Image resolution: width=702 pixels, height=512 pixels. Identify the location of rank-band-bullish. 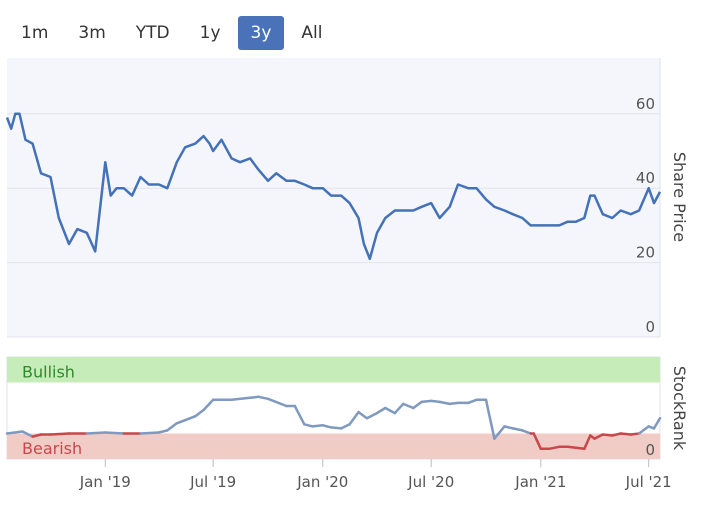
(333, 370).